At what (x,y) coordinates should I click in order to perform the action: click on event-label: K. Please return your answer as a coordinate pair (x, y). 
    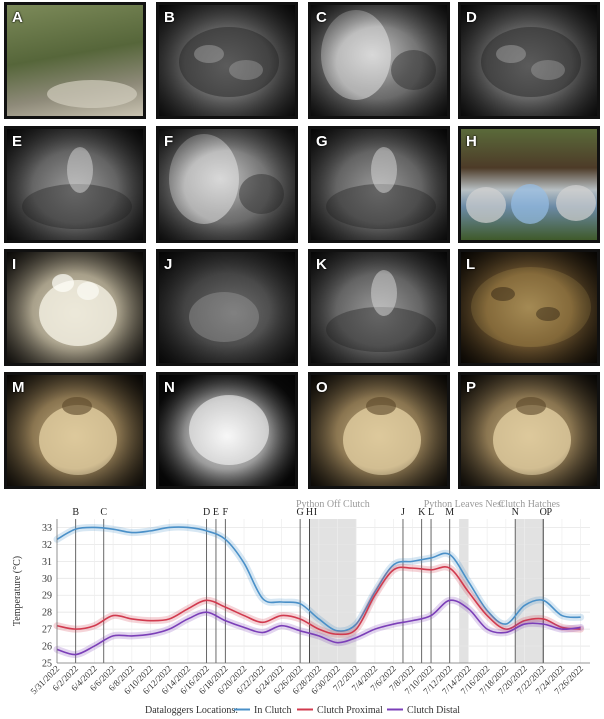
    Looking at the image, I should click on (422, 512).